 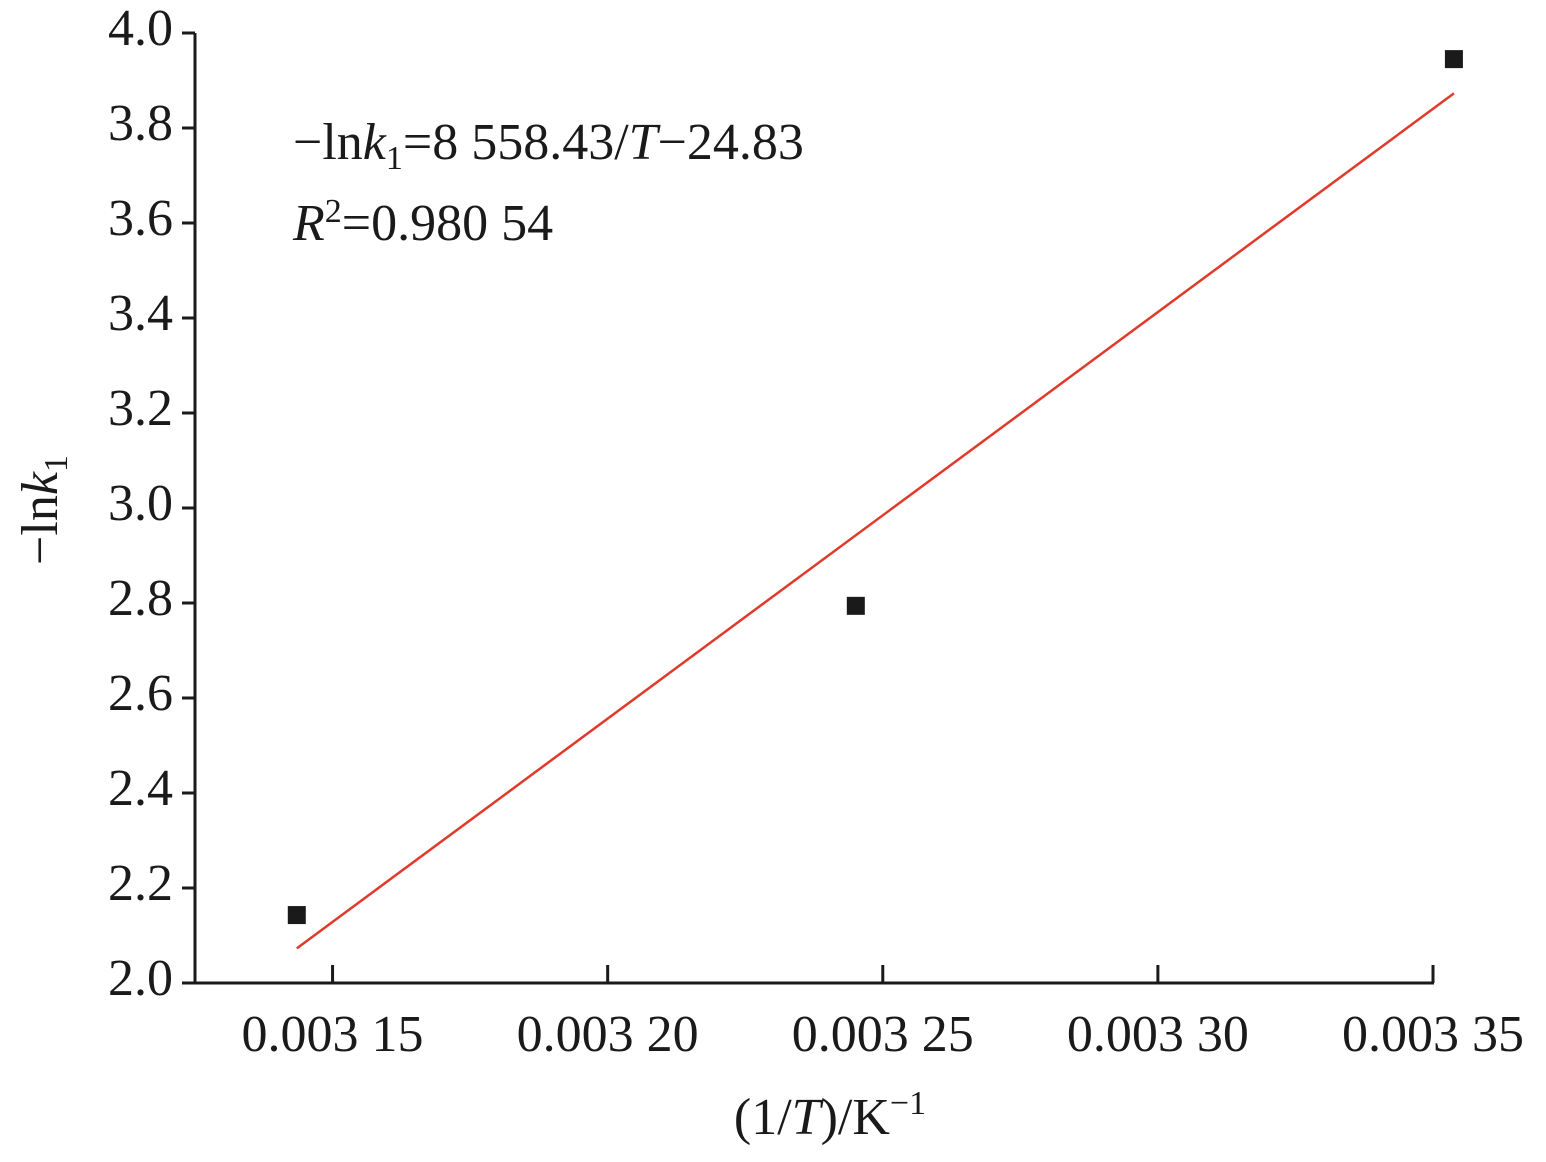 What do you see at coordinates (516, 142) in the screenshot?
I see `eq-part: =8 558.43/` at bounding box center [516, 142].